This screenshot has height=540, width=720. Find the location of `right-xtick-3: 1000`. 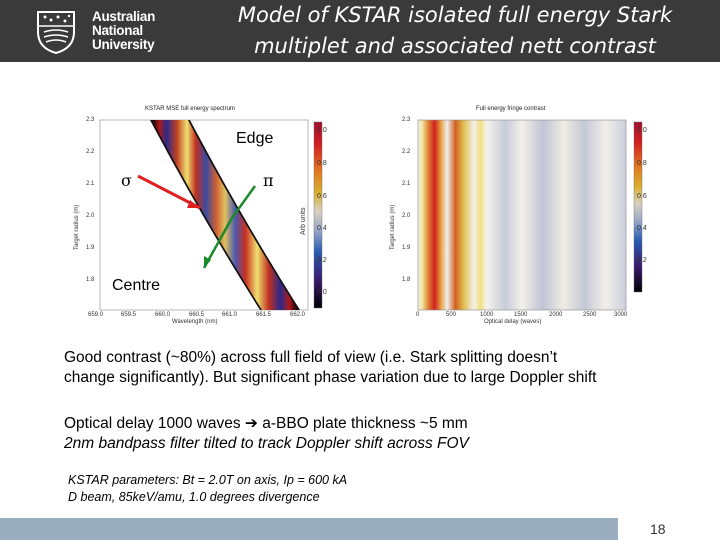

right-xtick-3: 1000 is located at coordinates (487, 315).